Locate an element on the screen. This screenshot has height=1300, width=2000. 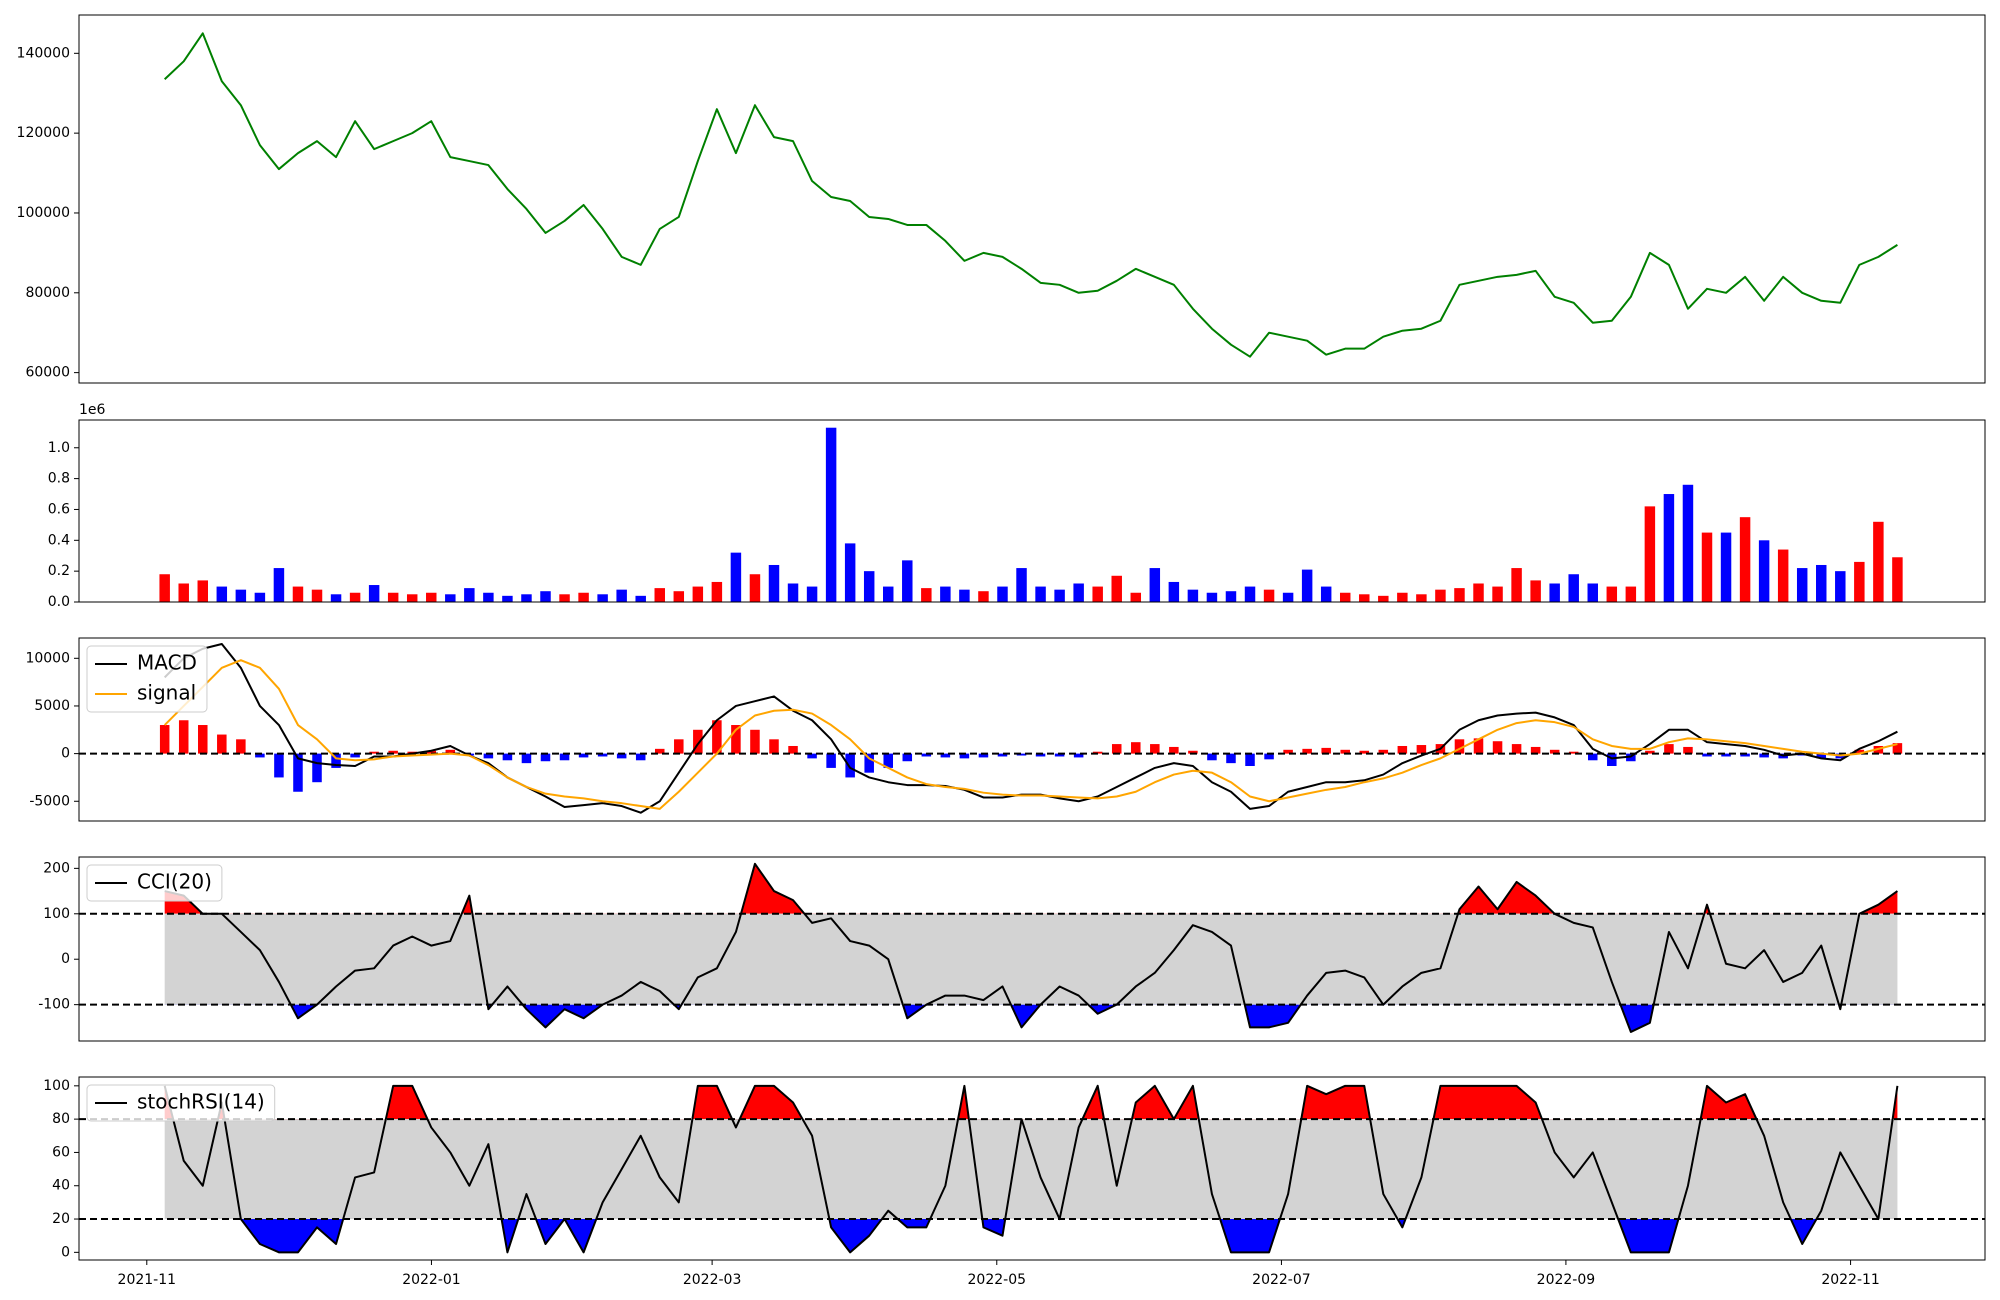
y-tick-label: 80 is located at coordinates (61, 1119).